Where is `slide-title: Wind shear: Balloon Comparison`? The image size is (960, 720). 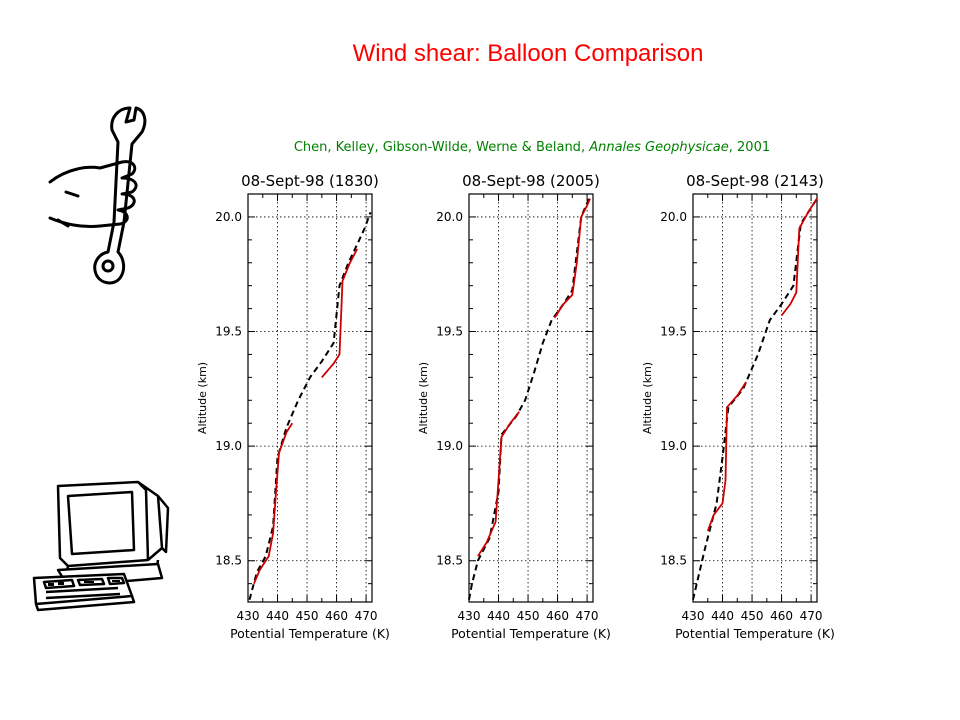 slide-title: Wind shear: Balloon Comparison is located at coordinates (528, 53).